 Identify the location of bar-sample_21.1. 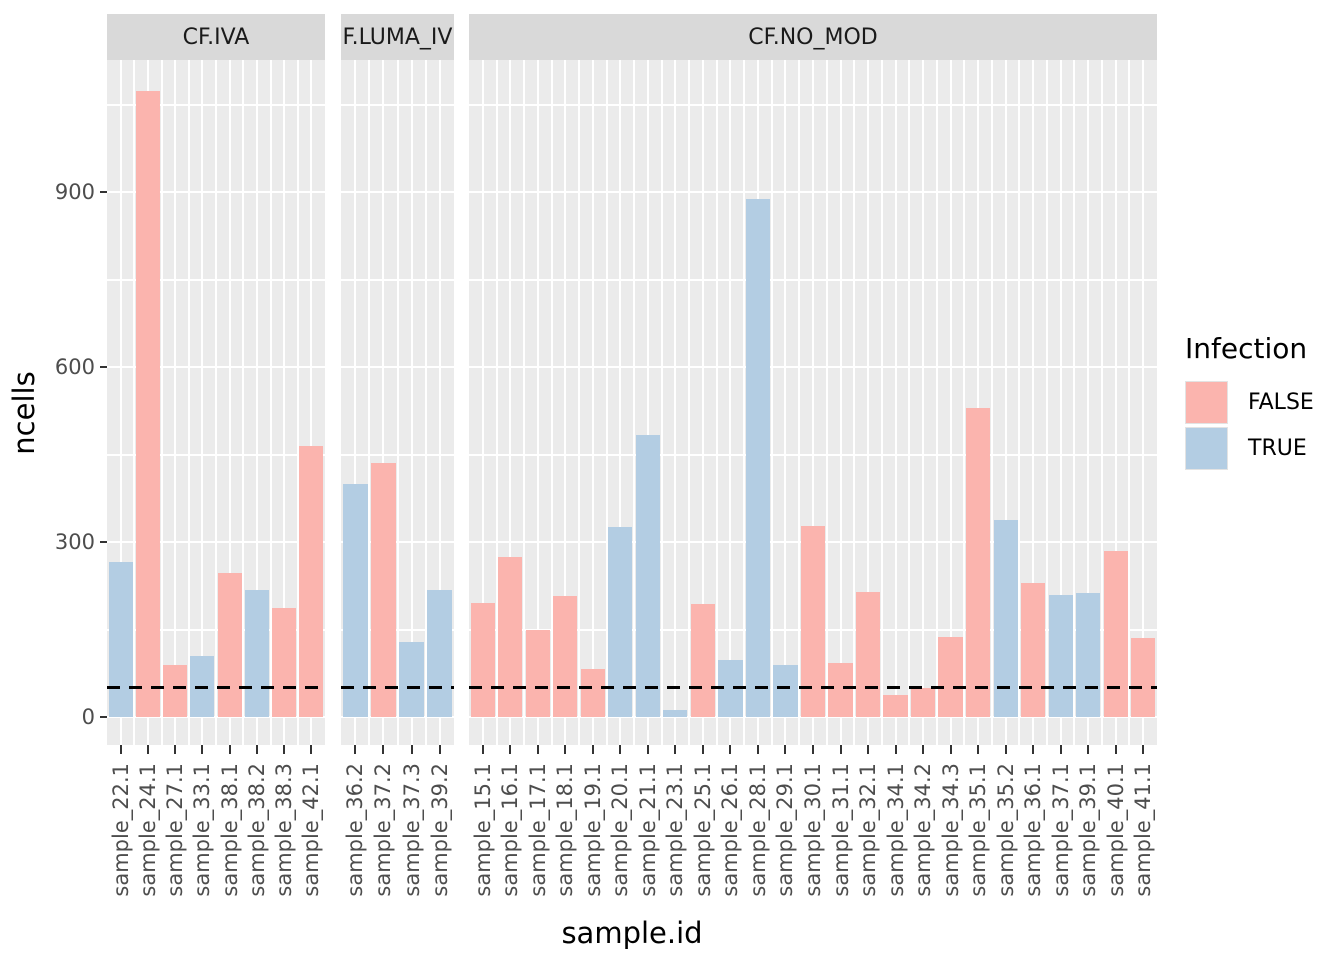
(647, 576).